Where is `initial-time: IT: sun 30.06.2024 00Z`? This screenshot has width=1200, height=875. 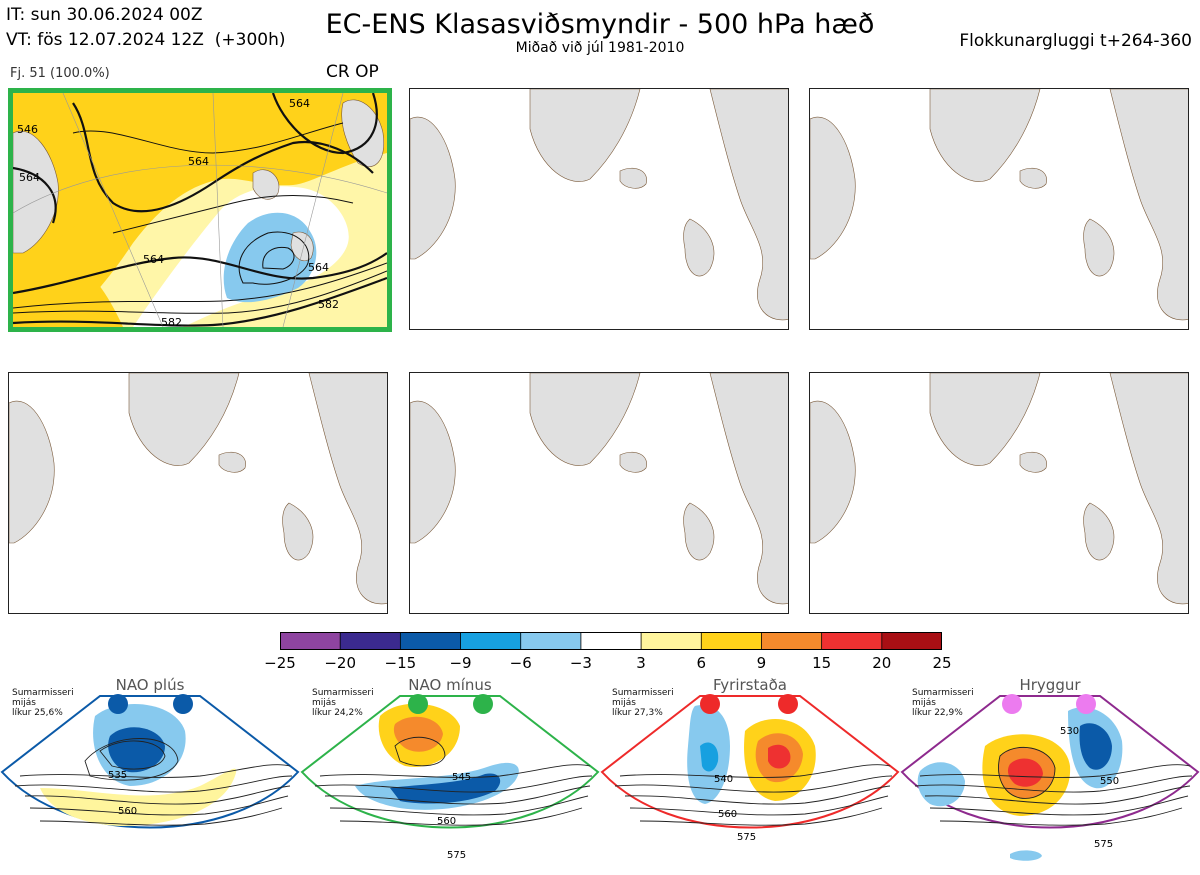
initial-time: IT: sun 30.06.2024 00Z is located at coordinates (104, 15).